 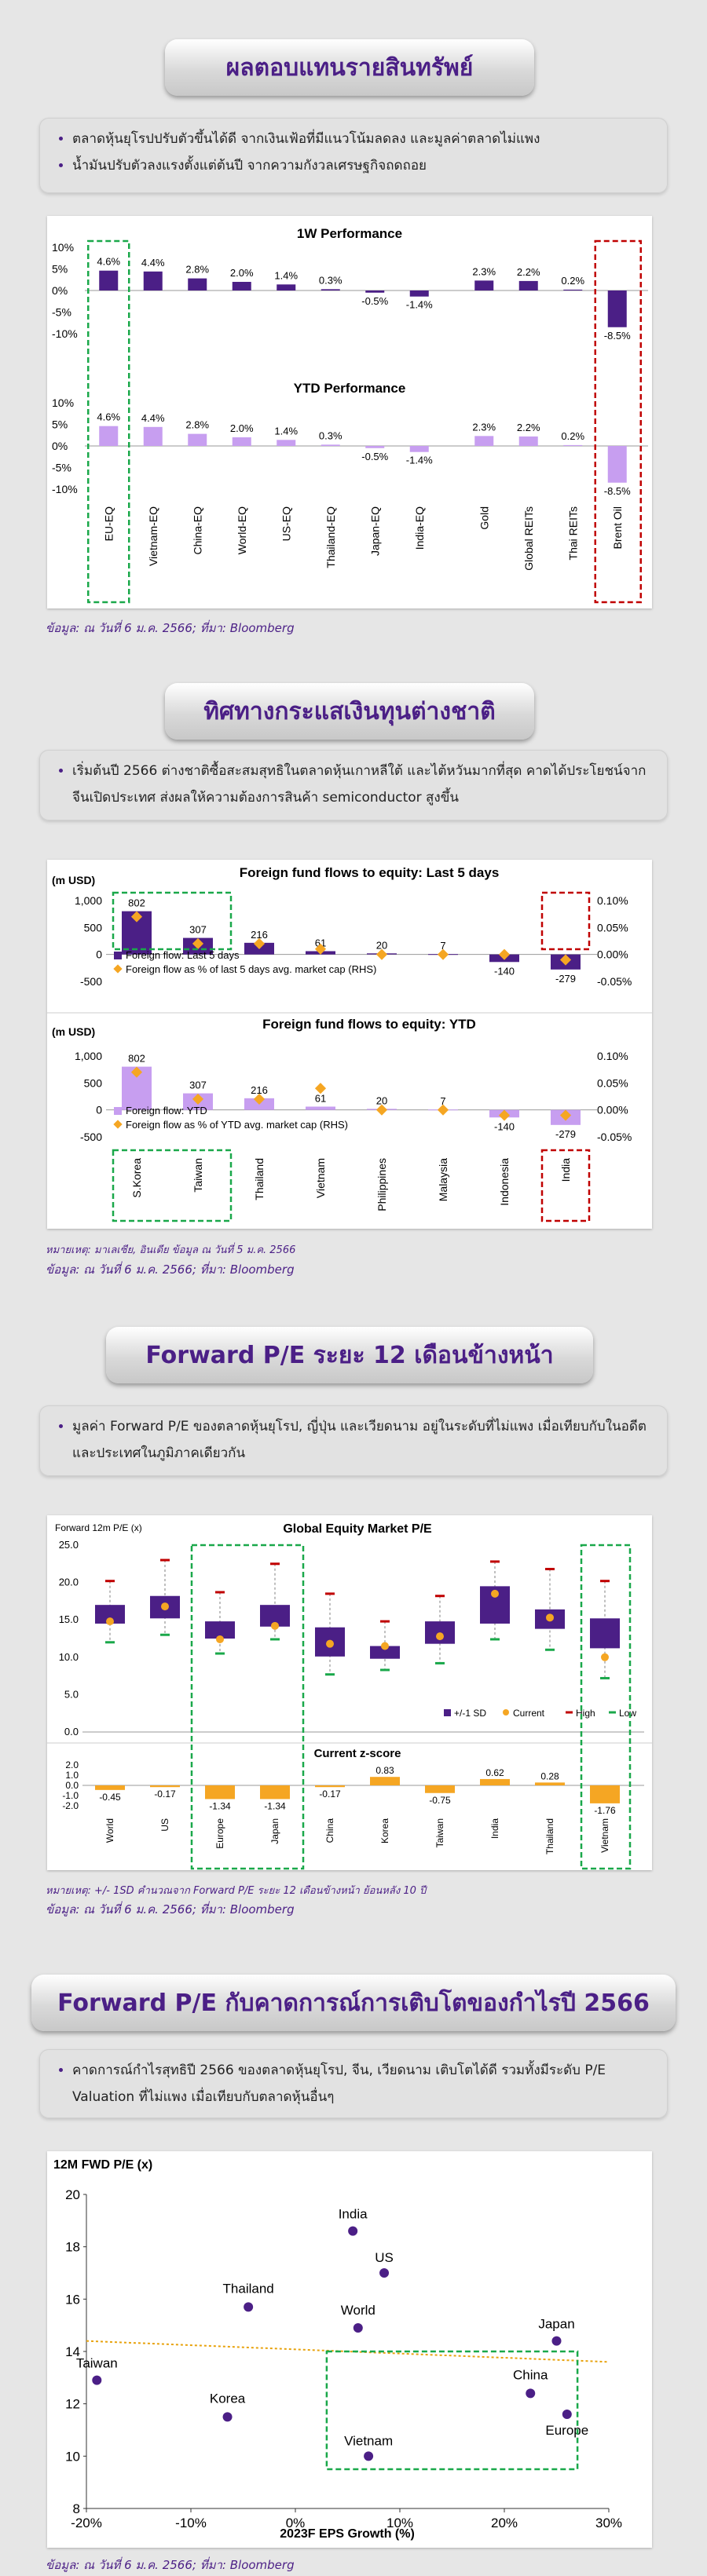 What do you see at coordinates (368, 2440) in the screenshot?
I see `point-label: Vietnam` at bounding box center [368, 2440].